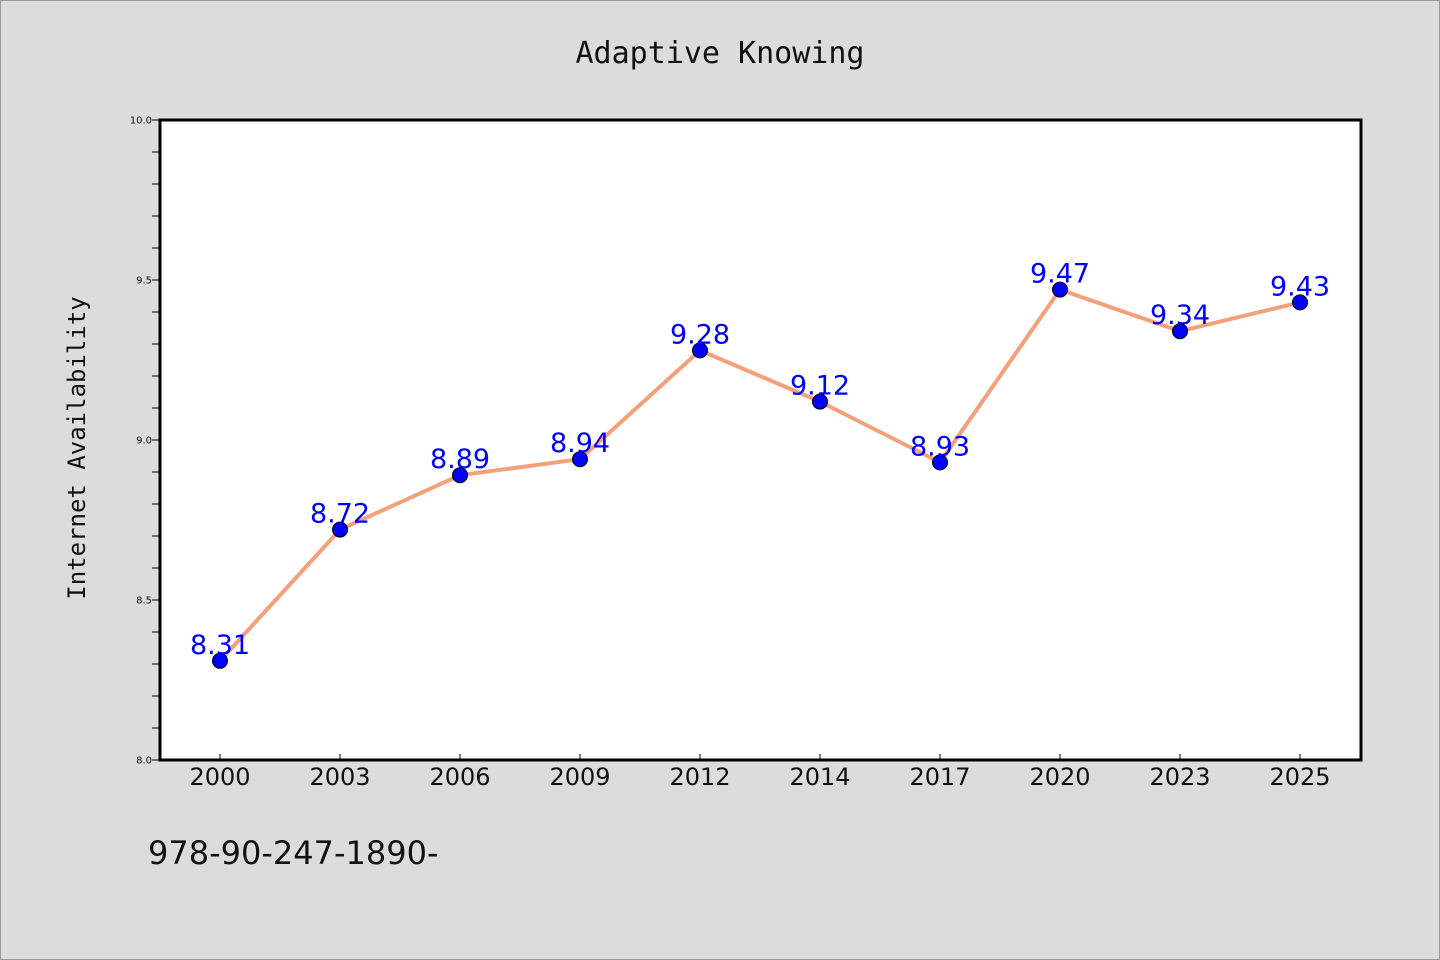 This screenshot has width=1440, height=960. What do you see at coordinates (144, 281) in the screenshot?
I see `y-tick-label: 9.5` at bounding box center [144, 281].